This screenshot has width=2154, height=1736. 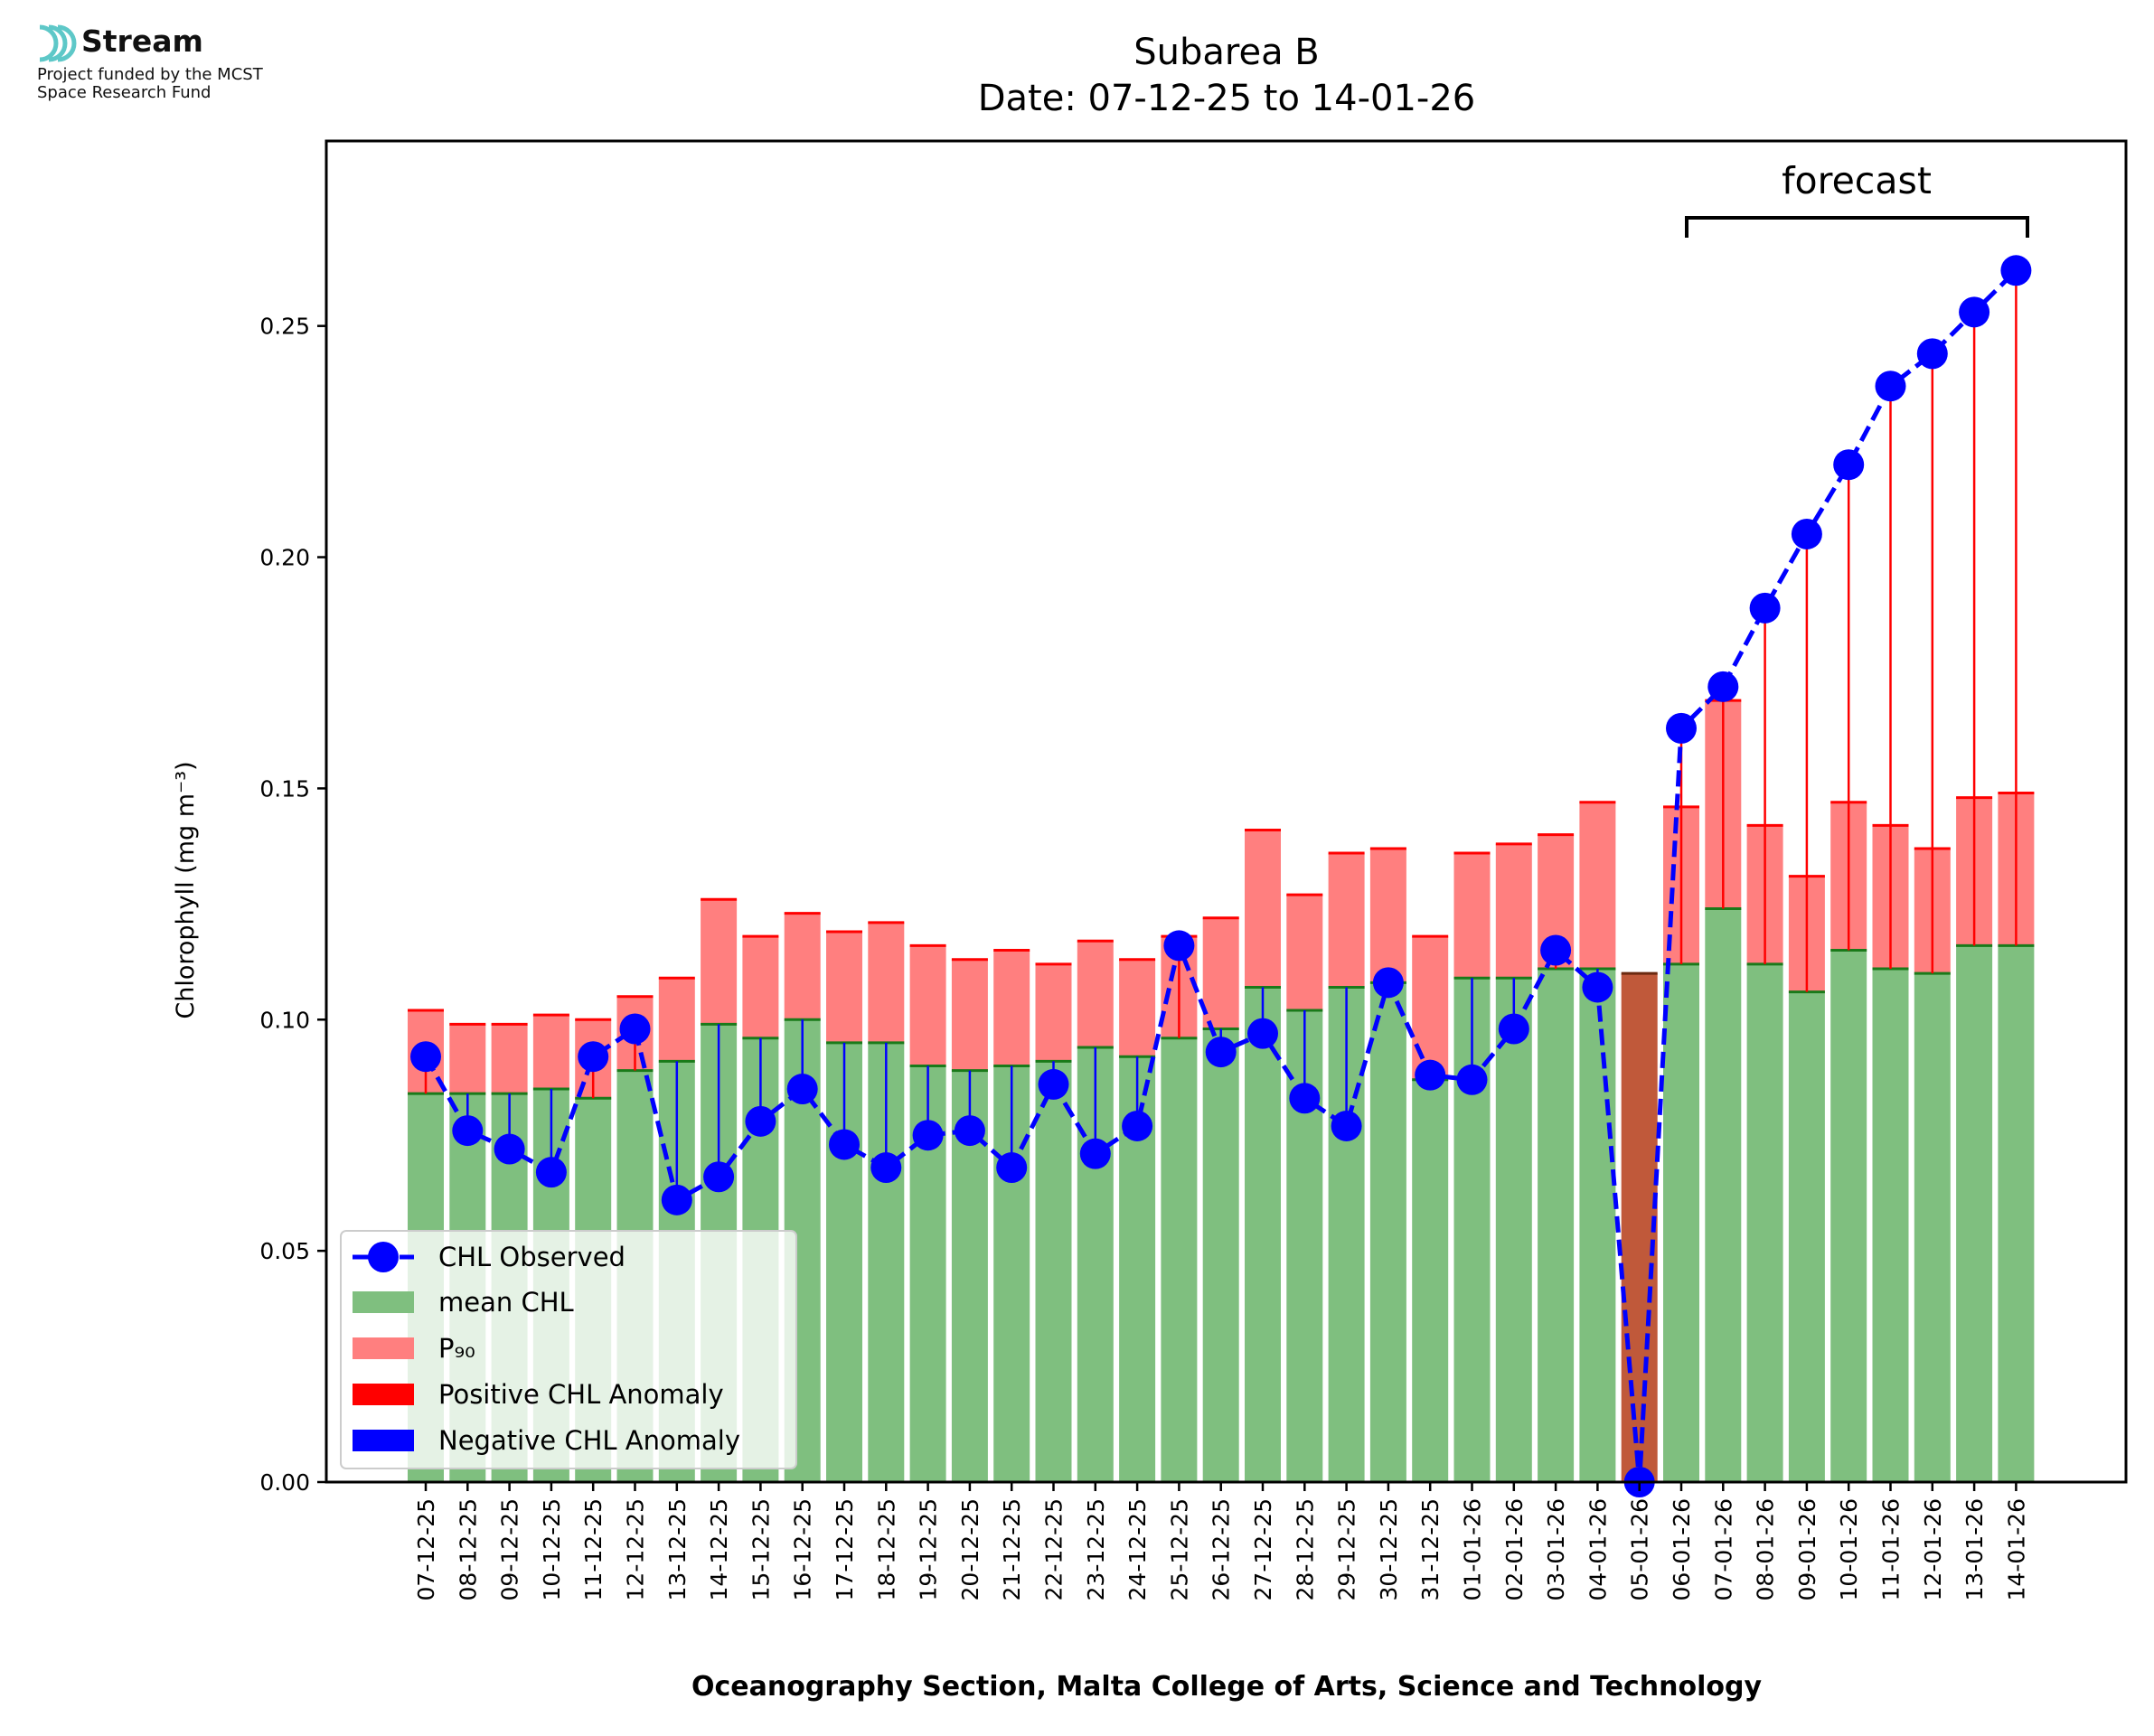 What do you see at coordinates (383, 1257) in the screenshot?
I see `legend-observed-marker` at bounding box center [383, 1257].